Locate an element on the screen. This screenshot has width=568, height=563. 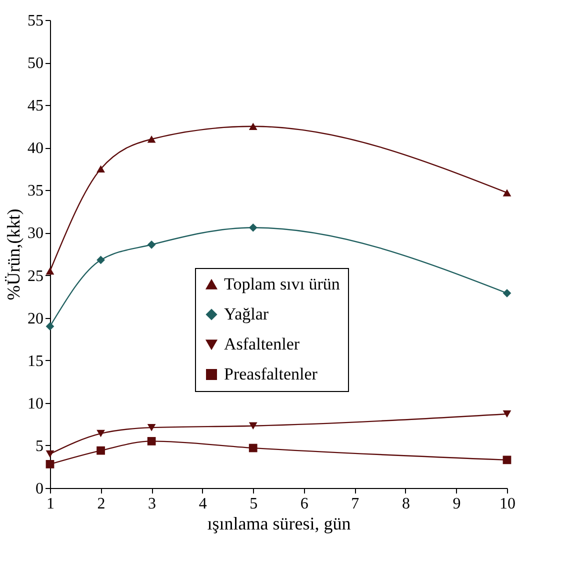
x-tick-label: 3 is located at coordinates (152, 504).